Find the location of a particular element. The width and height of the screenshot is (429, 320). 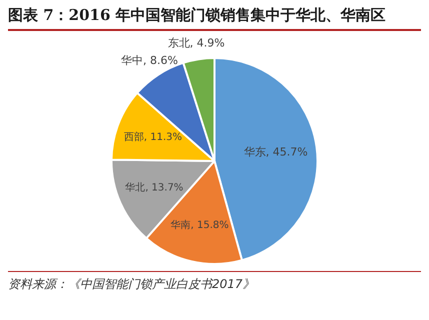

slice-label: 华北, 13.7% is located at coordinates (154, 187).